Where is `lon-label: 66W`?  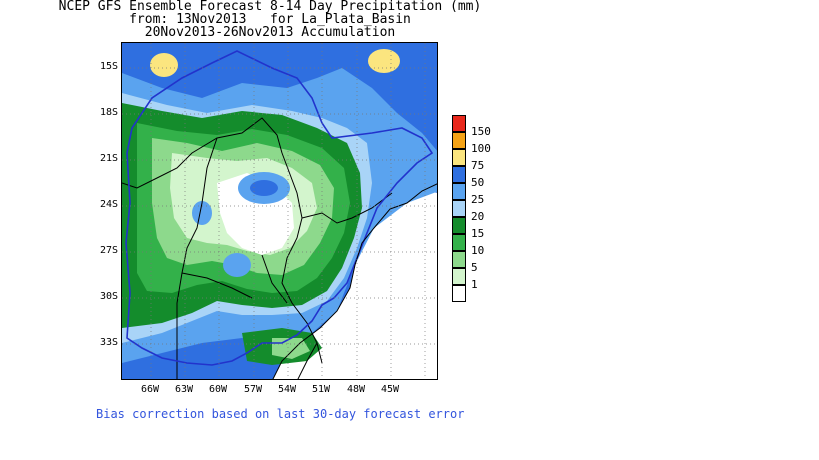 lon-label: 66W is located at coordinates (150, 389).